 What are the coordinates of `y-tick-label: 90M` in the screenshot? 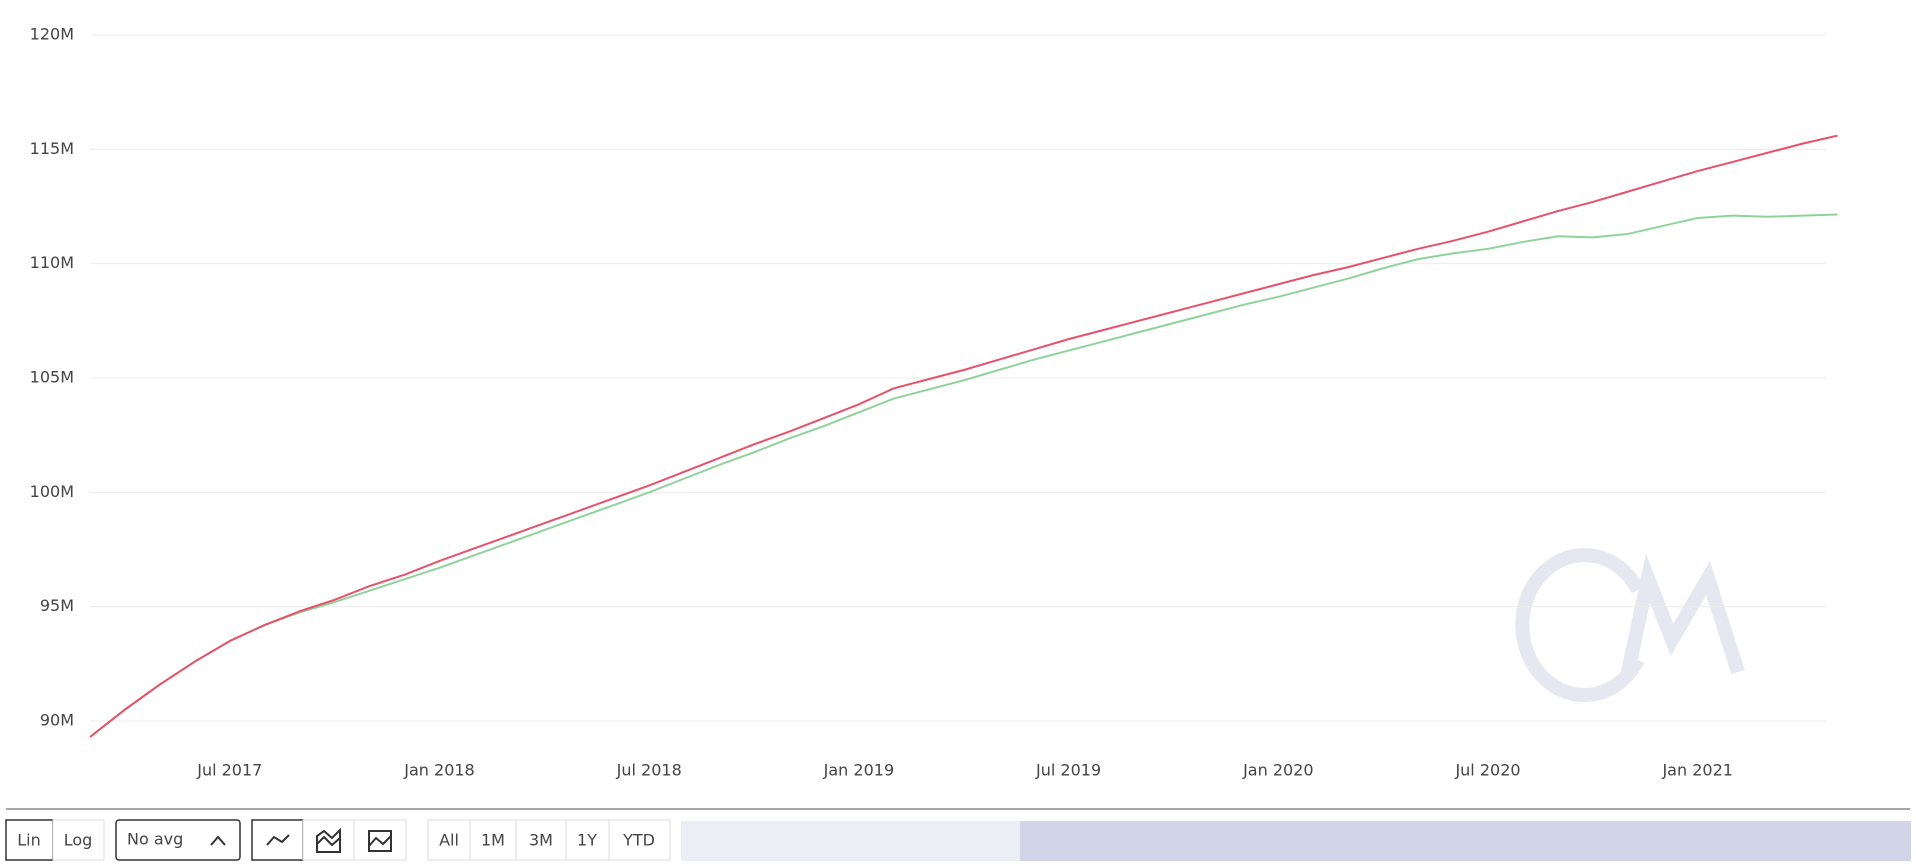 It's located at (57, 720).